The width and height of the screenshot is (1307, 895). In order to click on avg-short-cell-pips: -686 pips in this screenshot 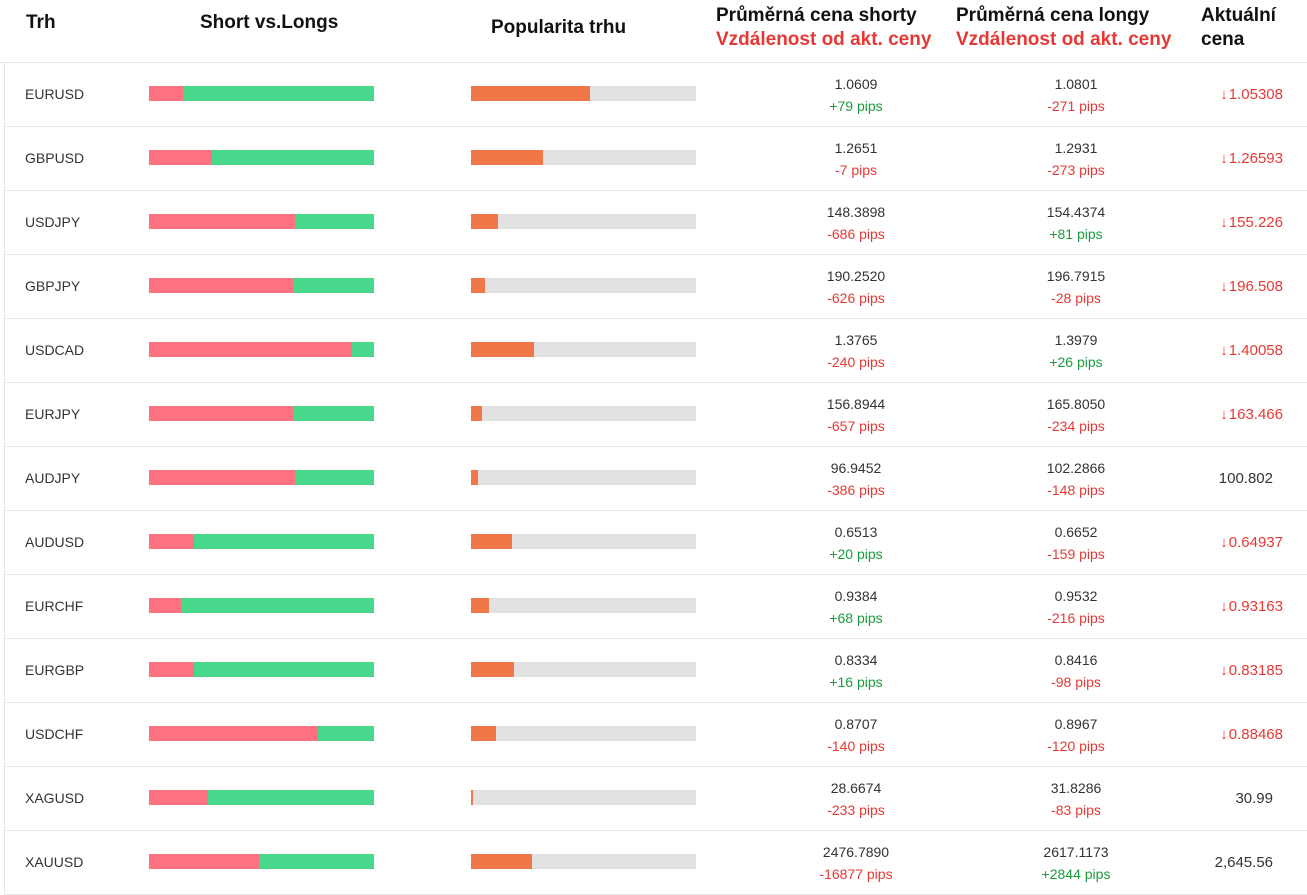, I will do `click(856, 234)`.